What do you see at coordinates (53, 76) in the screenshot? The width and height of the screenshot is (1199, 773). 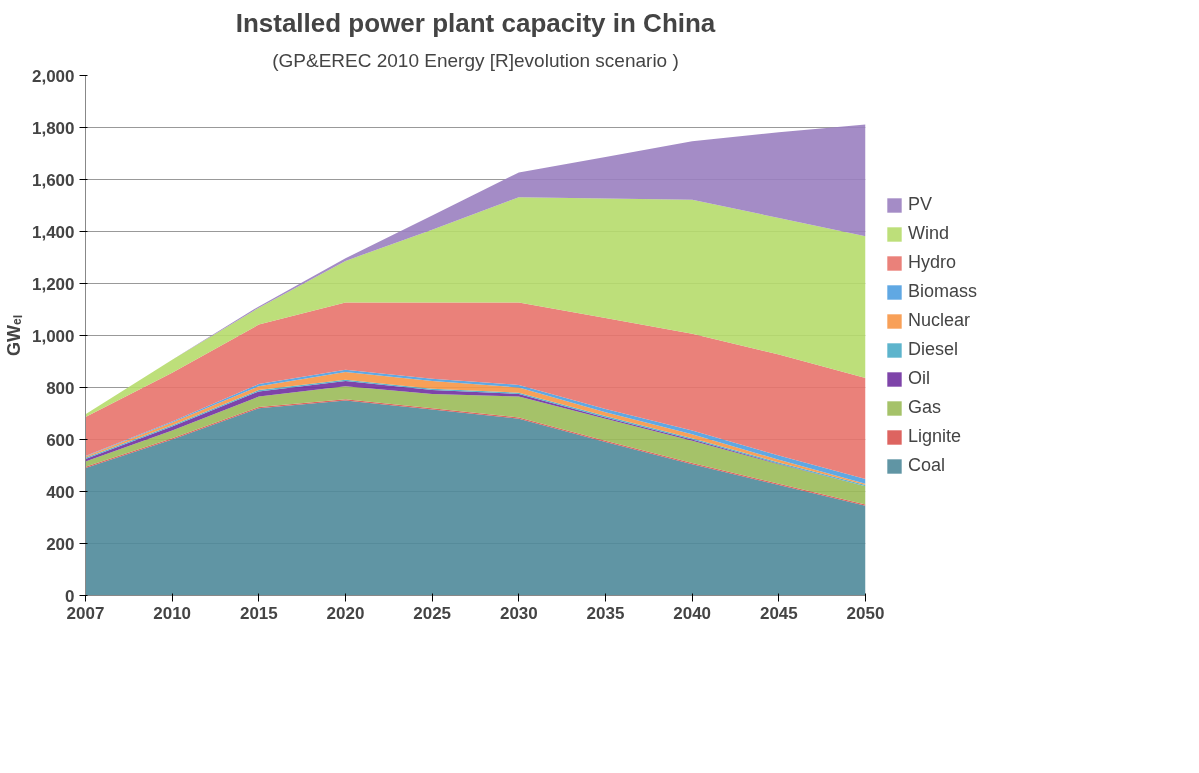 I see `y-tick-label: 2,000` at bounding box center [53, 76].